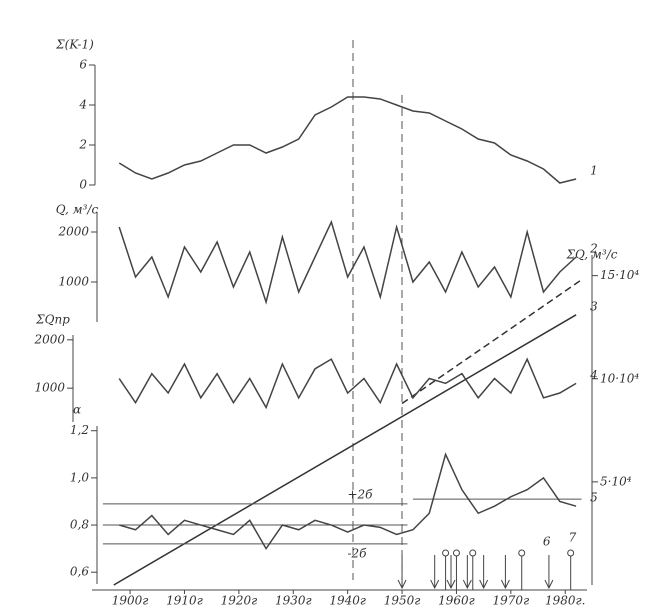  I want to click on y-axis-title: Σ(K-1), so click(74, 45).